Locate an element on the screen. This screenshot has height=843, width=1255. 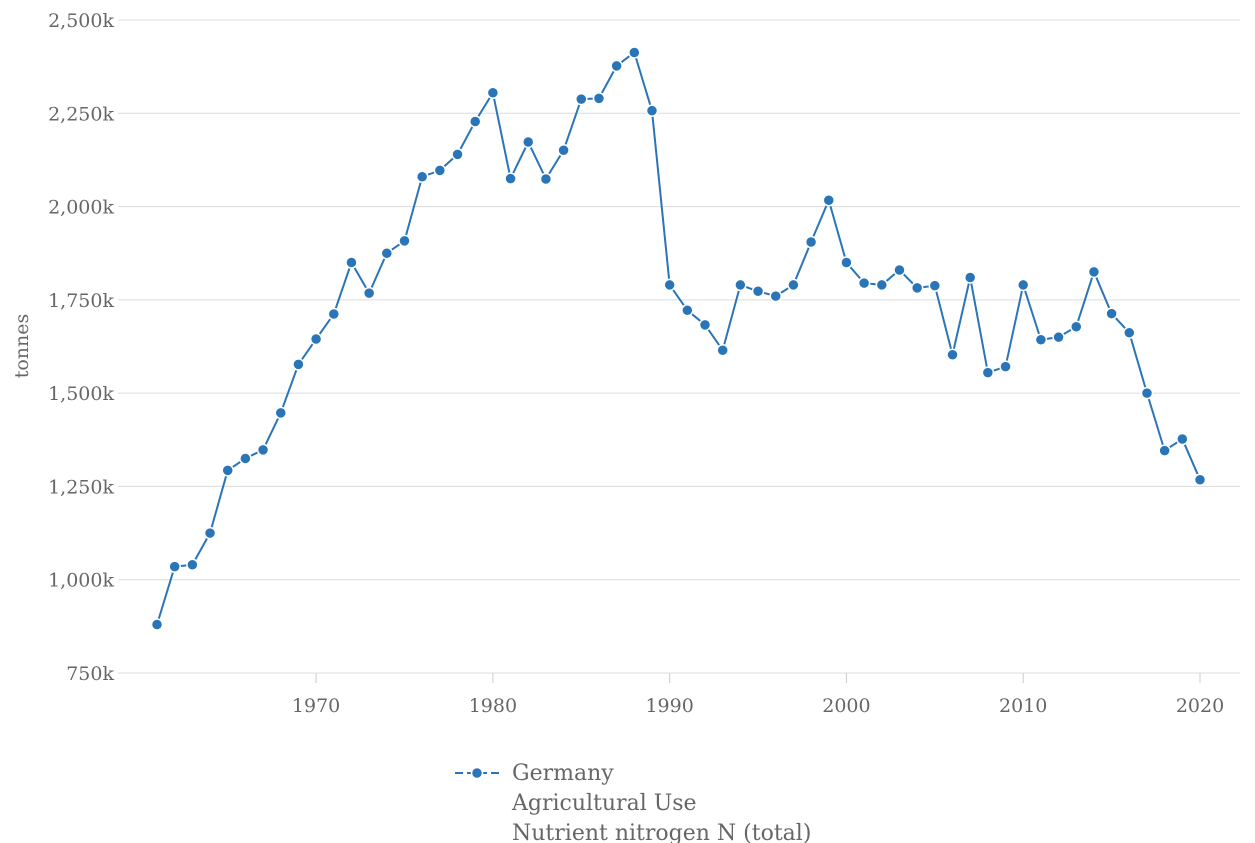
legend-text-line-0: Germany is located at coordinates (563, 773).